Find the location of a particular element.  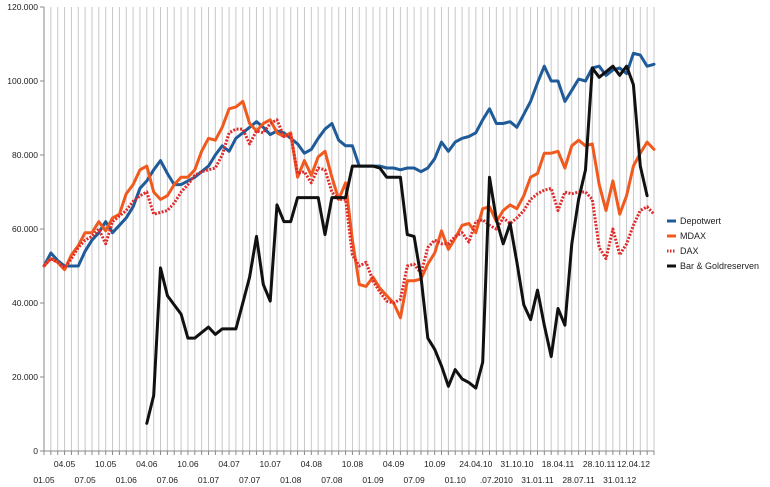

x-tick-label: 04.09 is located at coordinates (394, 464).